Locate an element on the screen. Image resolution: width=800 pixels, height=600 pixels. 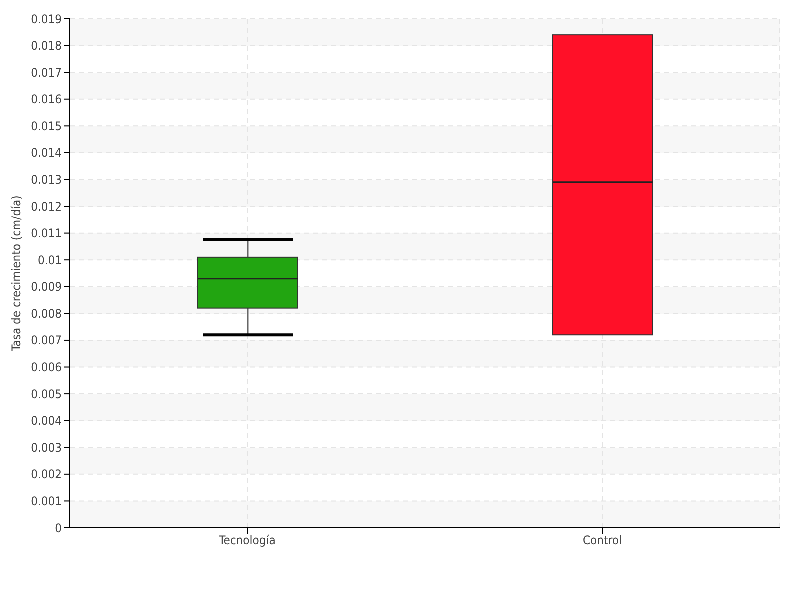
y-tick-label: 0.001 is located at coordinates (46, 501).